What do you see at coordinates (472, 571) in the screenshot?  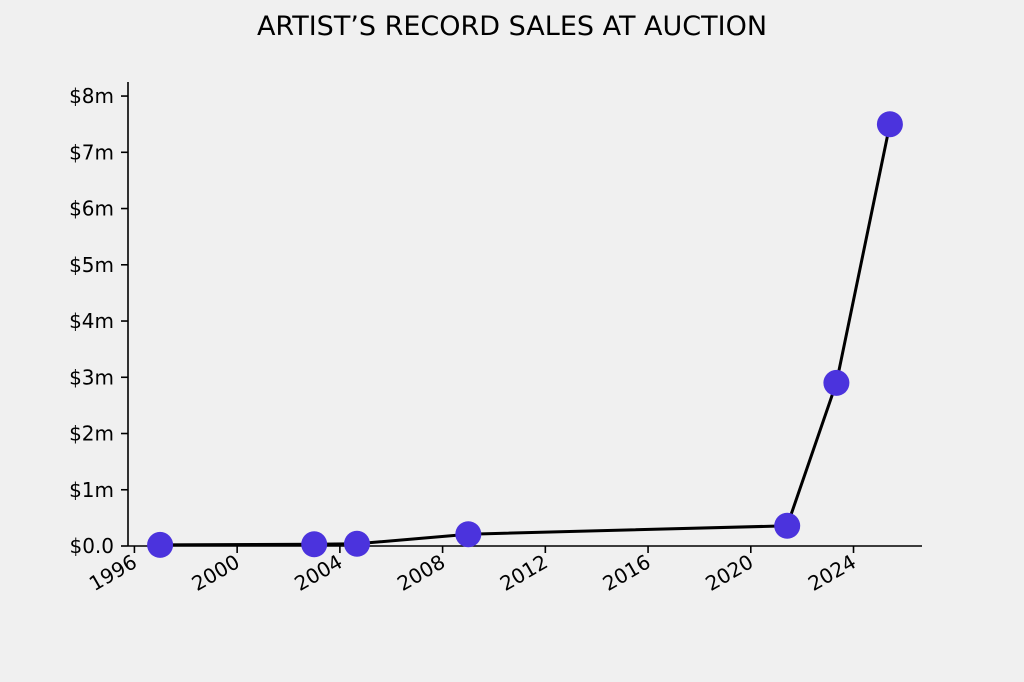 I see `x-ticks: 1996 2000 2004 2008 2012 2016 2020 2024` at bounding box center [472, 571].